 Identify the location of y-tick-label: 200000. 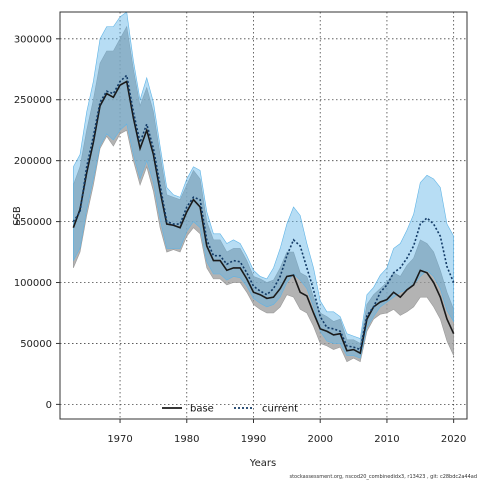
(33, 161).